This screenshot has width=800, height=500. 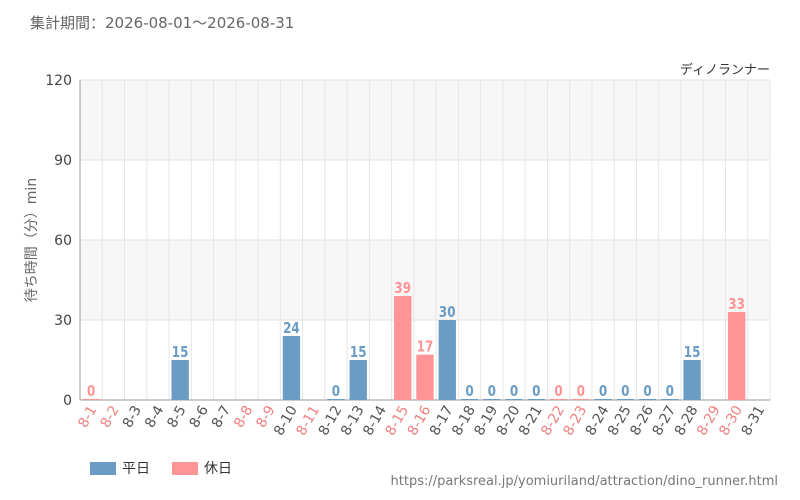 What do you see at coordinates (603, 392) in the screenshot?
I see `data-label-8-24: 0` at bounding box center [603, 392].